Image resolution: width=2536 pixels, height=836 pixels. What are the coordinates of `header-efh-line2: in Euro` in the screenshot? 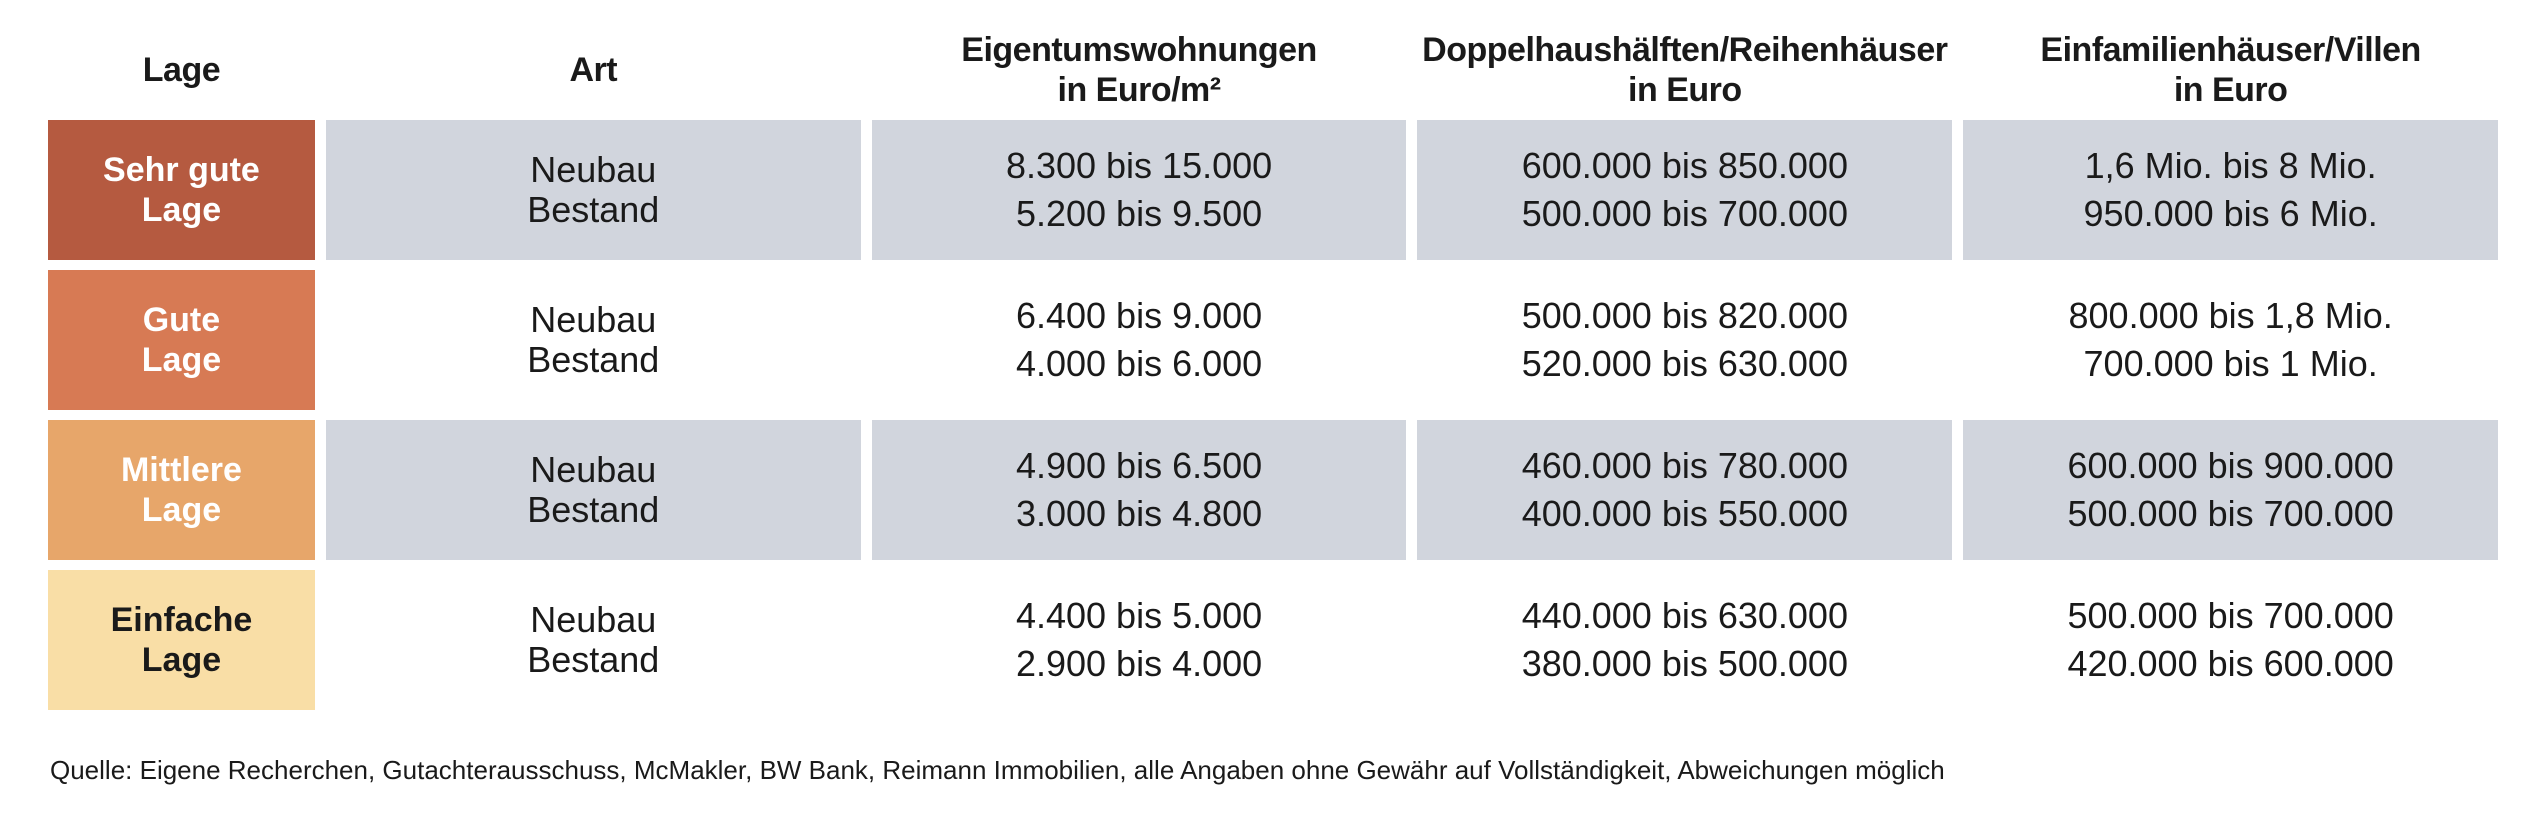 It's located at (2230, 90).